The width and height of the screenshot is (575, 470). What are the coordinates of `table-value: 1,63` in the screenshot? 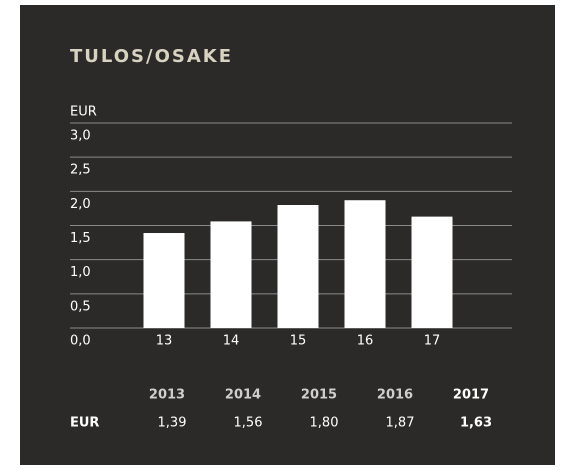 It's located at (476, 423).